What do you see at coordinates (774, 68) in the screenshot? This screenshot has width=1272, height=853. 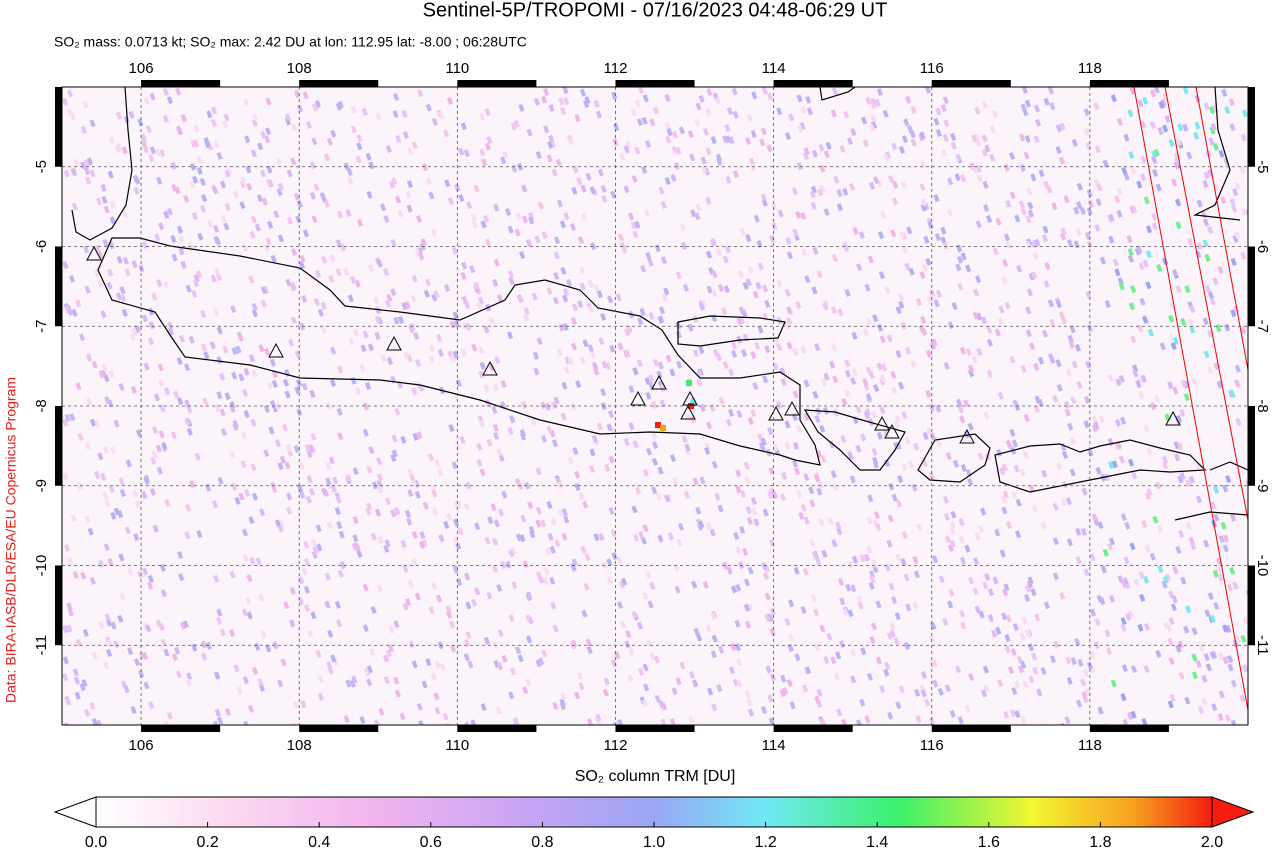 I see `x-tick-label: 114` at bounding box center [774, 68].